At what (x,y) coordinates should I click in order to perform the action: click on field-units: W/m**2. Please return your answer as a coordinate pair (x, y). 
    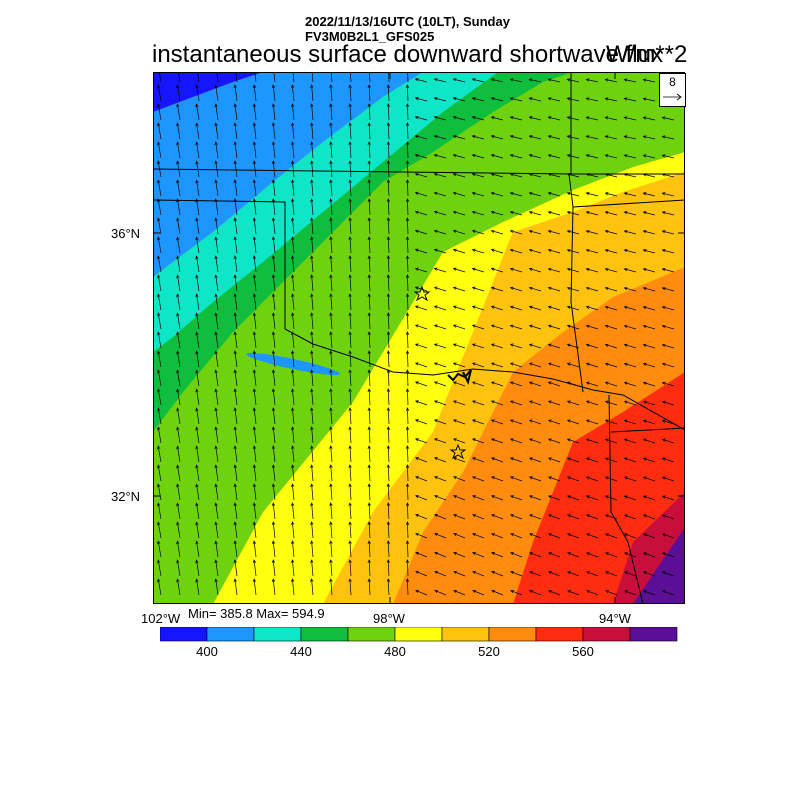
    Looking at the image, I should click on (647, 54).